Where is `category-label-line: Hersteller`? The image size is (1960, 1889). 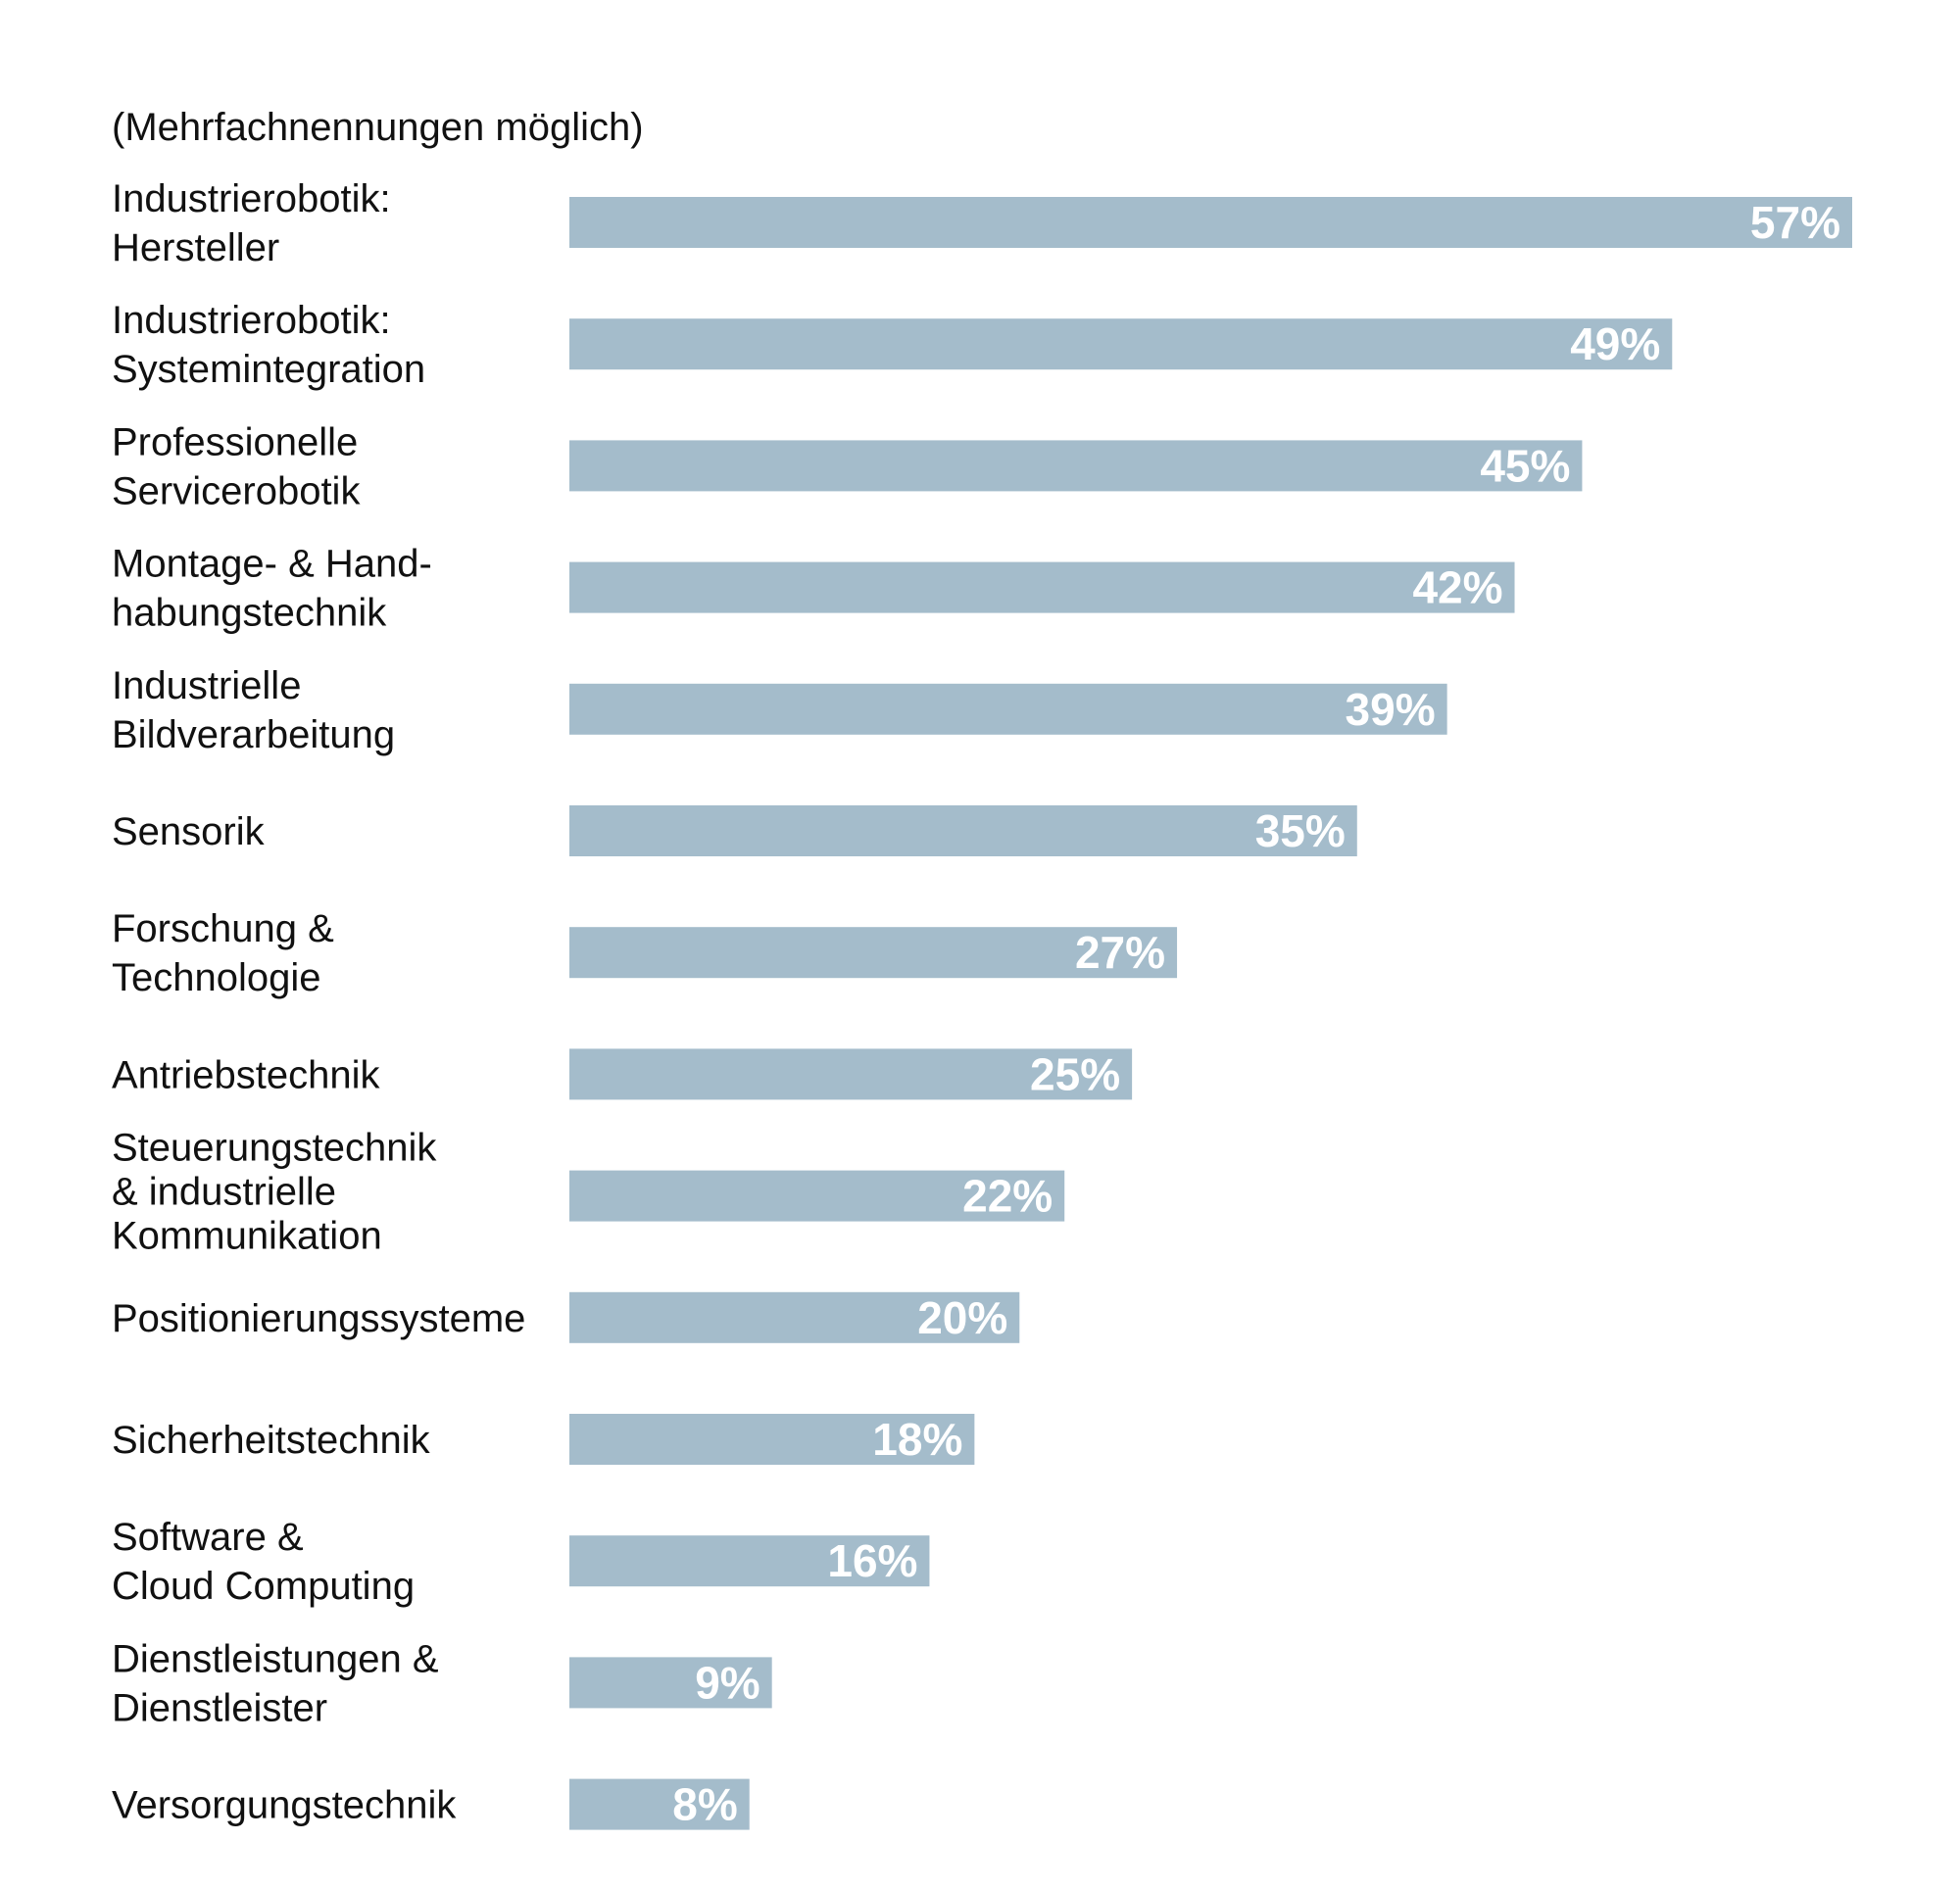
category-label-line: Hersteller is located at coordinates (195, 247).